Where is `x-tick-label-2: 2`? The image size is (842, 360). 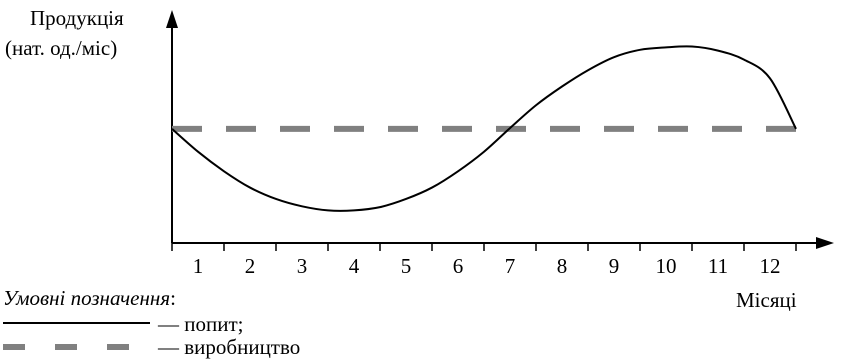 x-tick-label-2: 2 is located at coordinates (250, 266).